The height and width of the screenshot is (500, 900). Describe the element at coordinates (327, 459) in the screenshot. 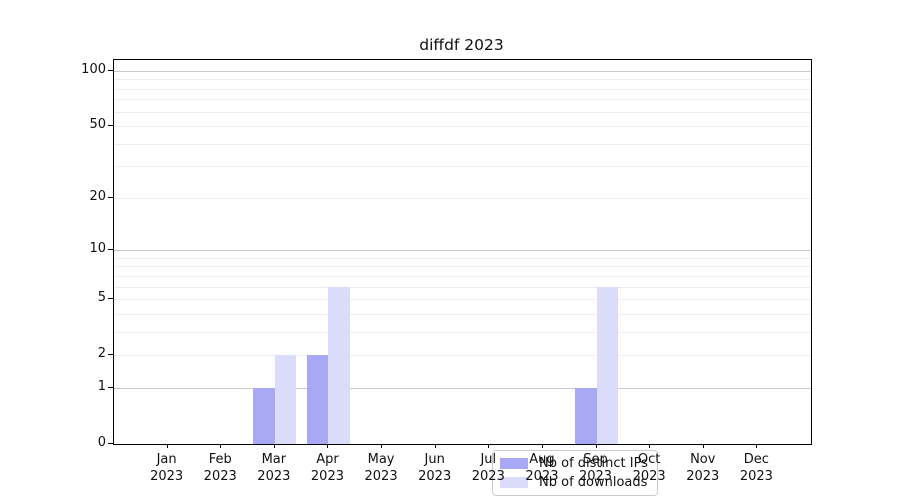

I see `x-axis-month-label: Apr` at that location.